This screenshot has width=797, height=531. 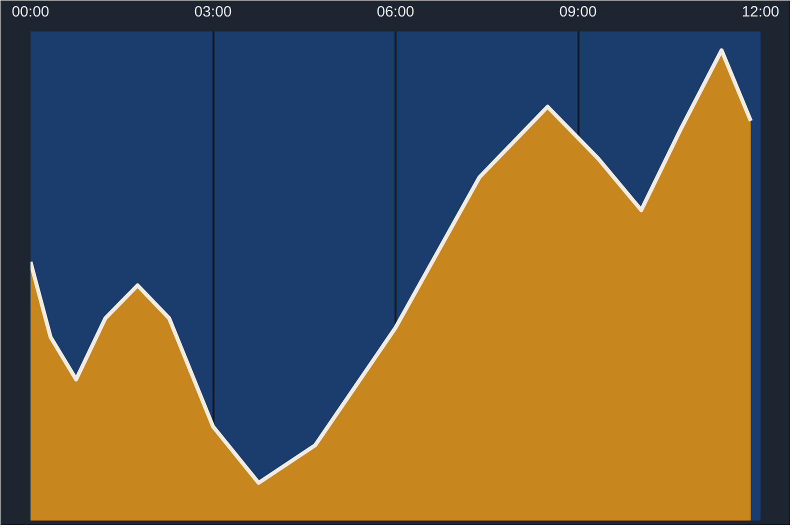 I want to click on x-tick-label: 06:00, so click(x=395, y=12).